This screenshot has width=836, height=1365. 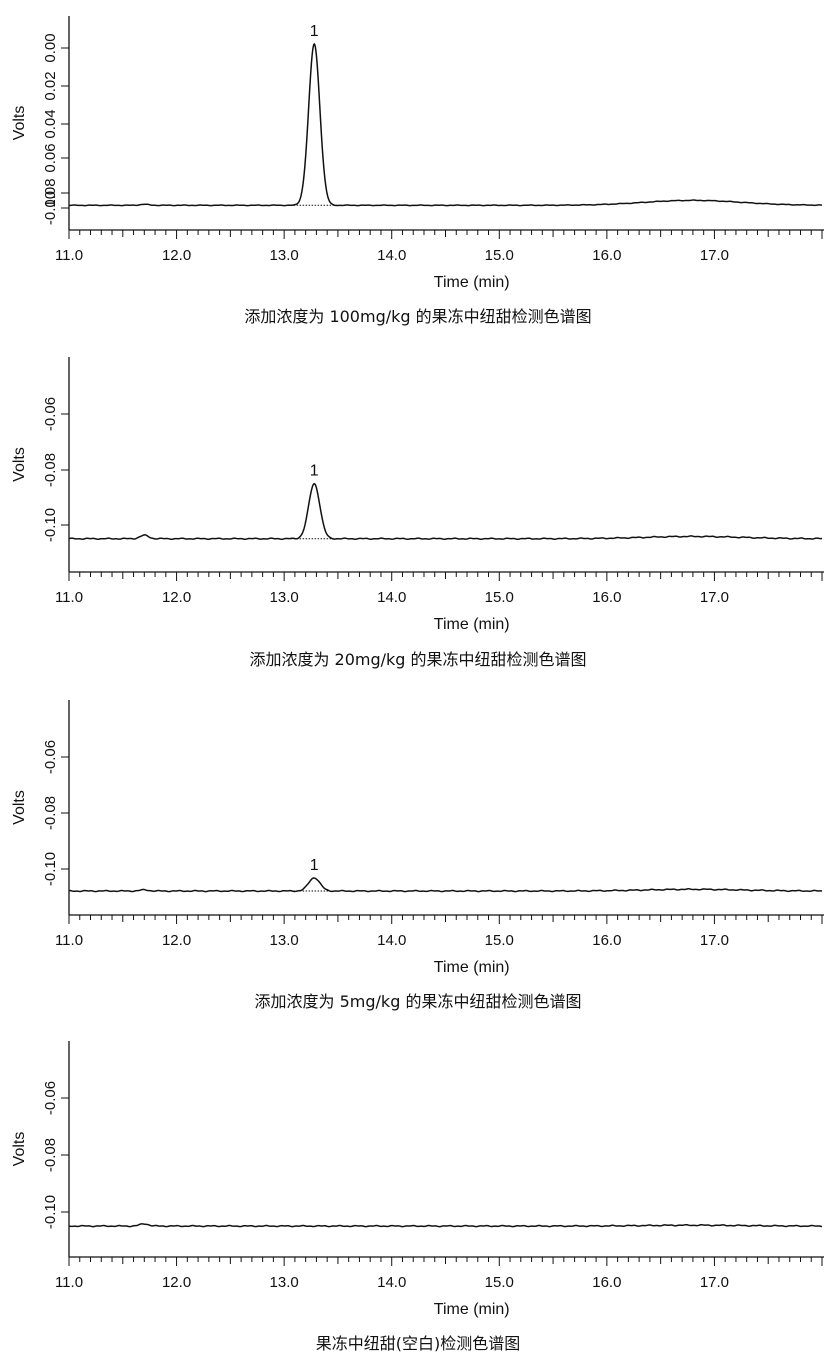 What do you see at coordinates (50, 123) in the screenshot?
I see `y-tick-label: 0.04` at bounding box center [50, 123].